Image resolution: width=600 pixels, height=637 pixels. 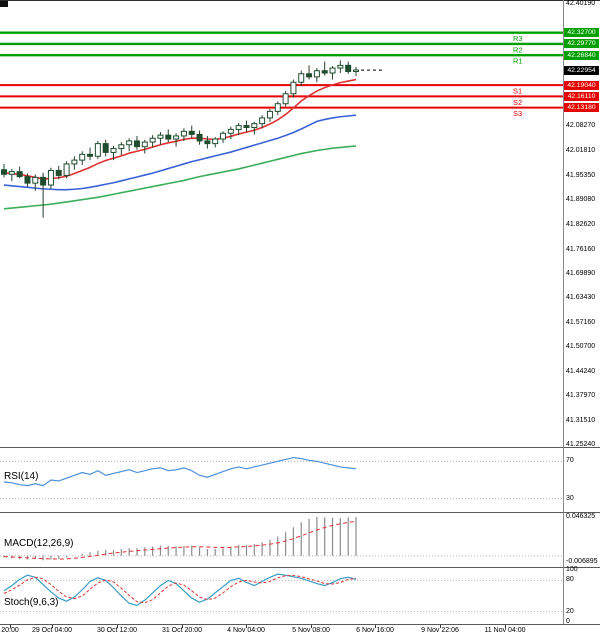 I want to click on stoch-k-line, so click(x=180, y=590).